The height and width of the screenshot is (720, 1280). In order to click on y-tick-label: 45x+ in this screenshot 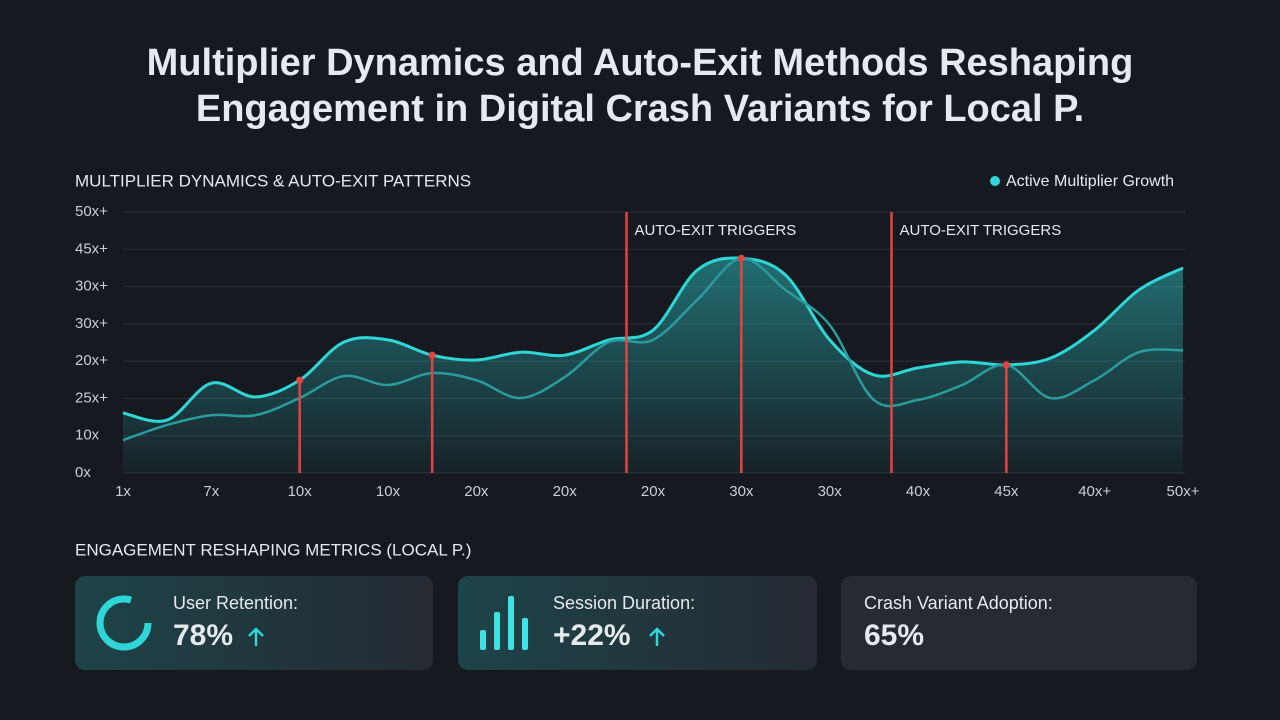, I will do `click(91, 248)`.